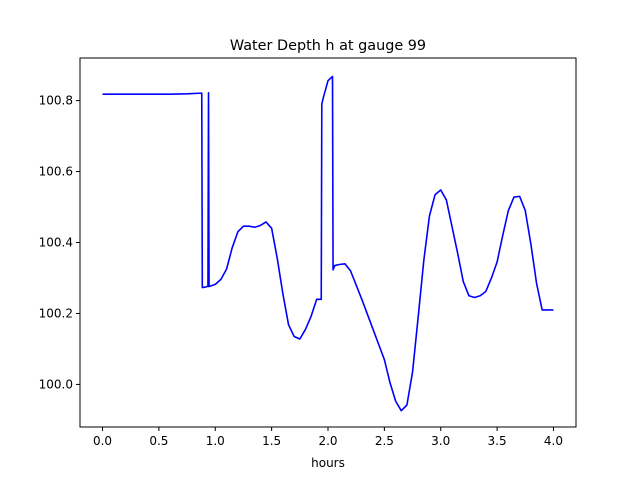  What do you see at coordinates (384, 441) in the screenshot?
I see `x-tick-label: 2.5` at bounding box center [384, 441].